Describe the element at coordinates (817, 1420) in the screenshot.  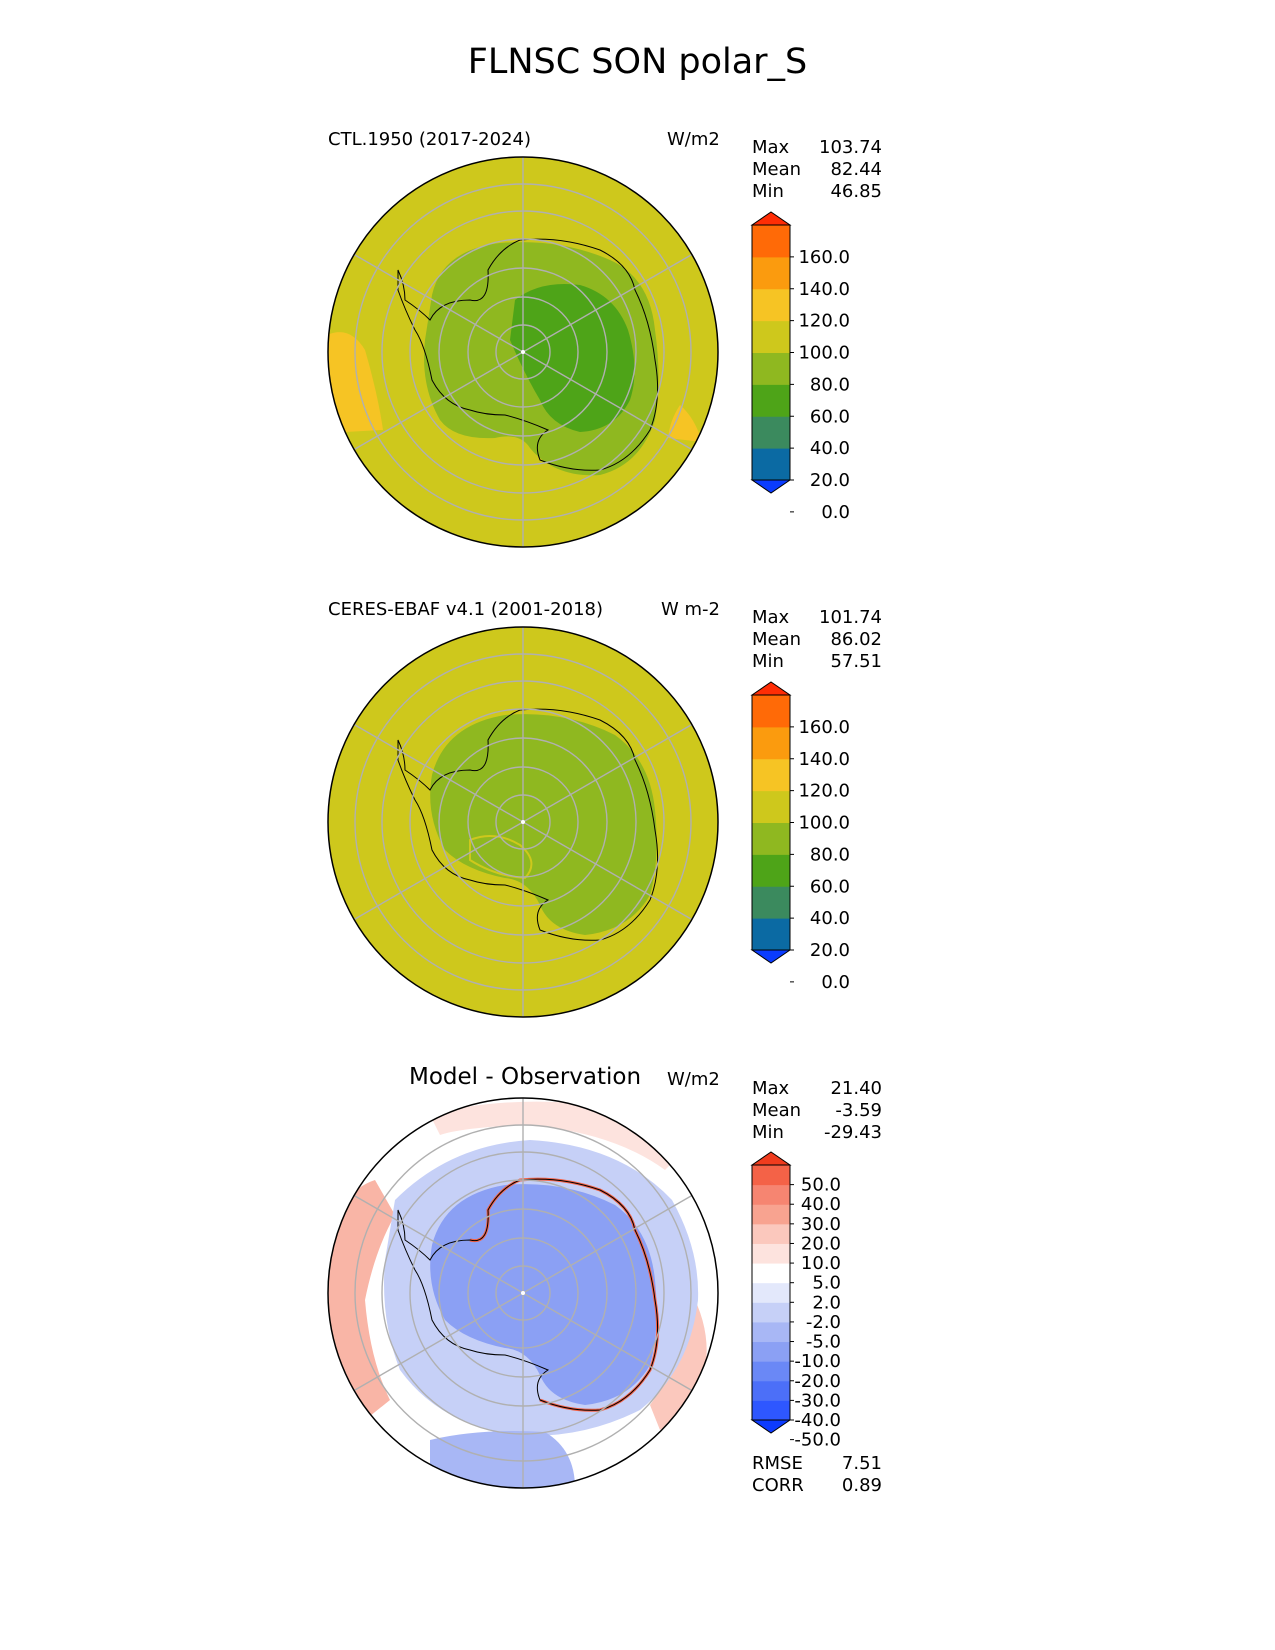
I see `colorbar-tick-label: -40.0` at that location.